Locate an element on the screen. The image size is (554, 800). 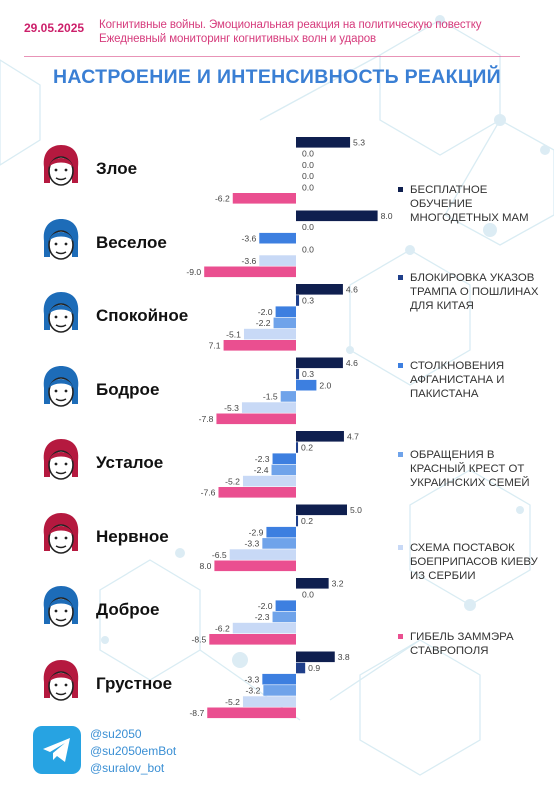
data-label-1-3: 0.0 is located at coordinates (308, 250).